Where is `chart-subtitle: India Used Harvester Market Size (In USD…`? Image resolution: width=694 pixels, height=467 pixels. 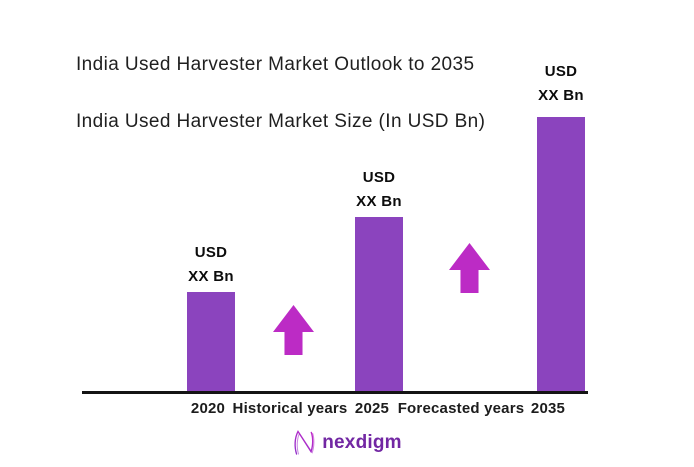 chart-subtitle: India Used Harvester Market Size (In USD… is located at coordinates (281, 121).